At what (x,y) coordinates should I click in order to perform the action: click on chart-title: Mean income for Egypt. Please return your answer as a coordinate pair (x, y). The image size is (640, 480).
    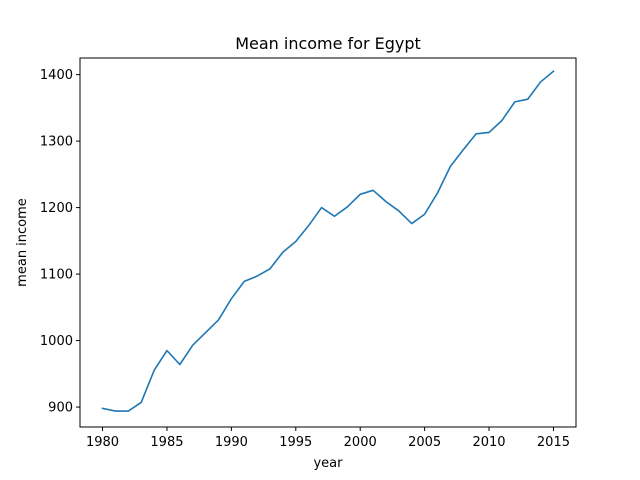
    Looking at the image, I should click on (328, 43).